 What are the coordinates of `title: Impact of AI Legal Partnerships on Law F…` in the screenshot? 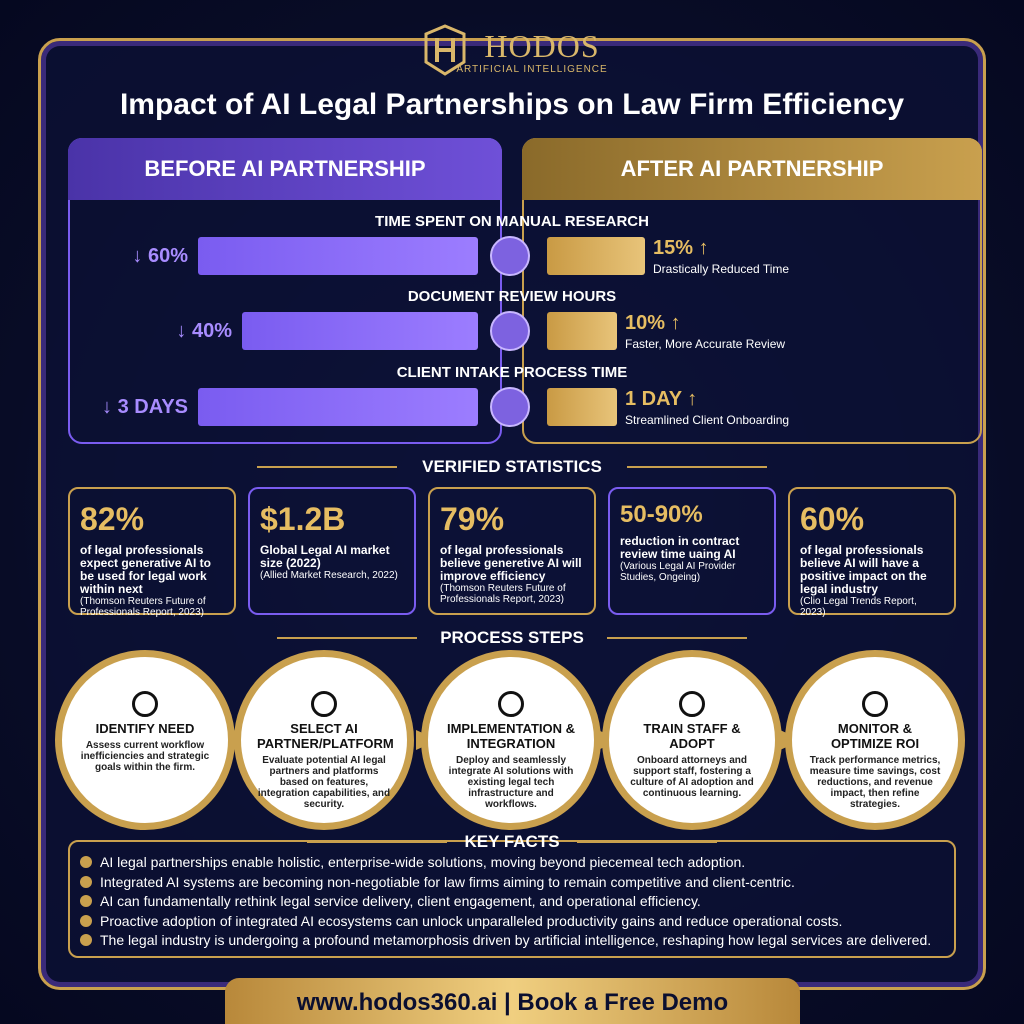 It's located at (512, 104).